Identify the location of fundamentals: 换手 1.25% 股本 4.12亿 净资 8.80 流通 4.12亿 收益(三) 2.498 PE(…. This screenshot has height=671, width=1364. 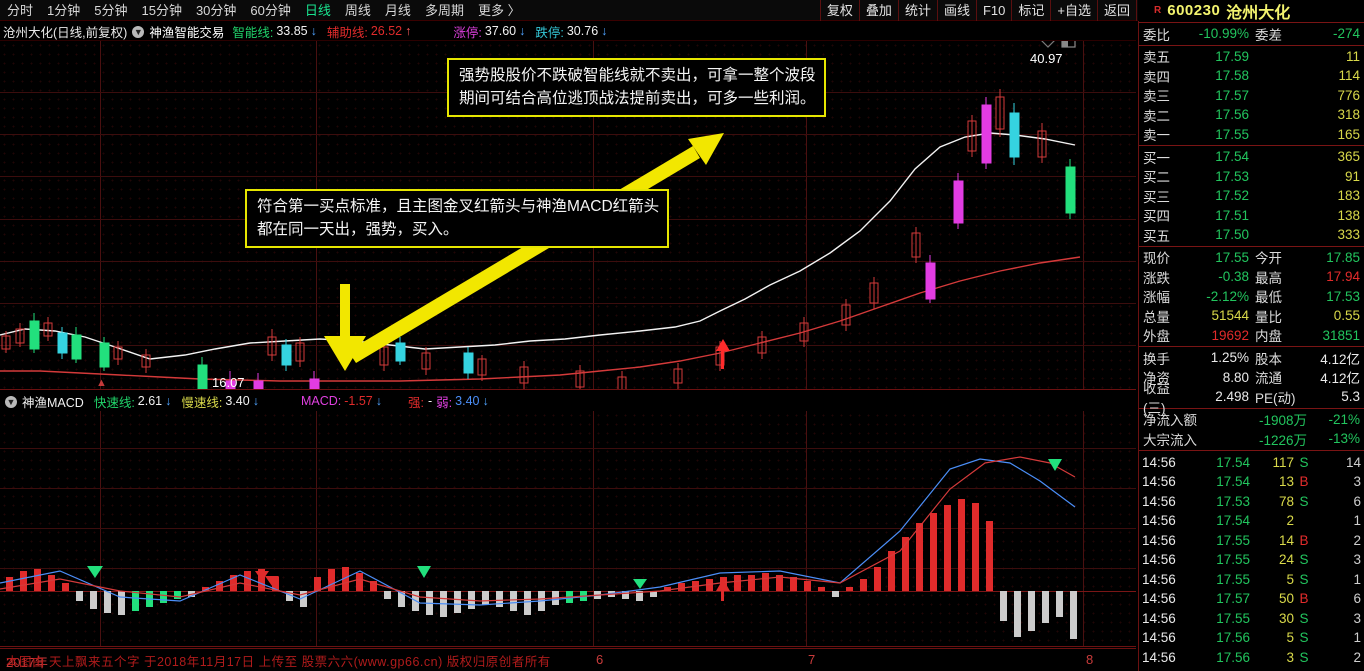
(1251, 382).